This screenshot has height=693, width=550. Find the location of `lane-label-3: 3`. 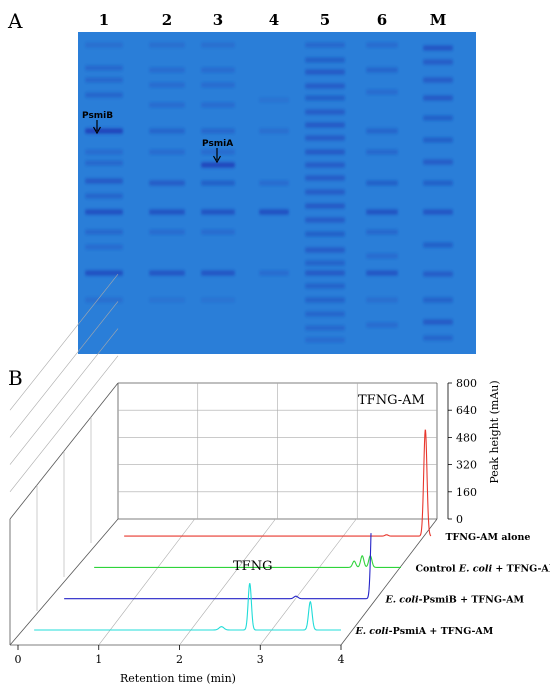

lane-label-3: 3 is located at coordinates (218, 20).